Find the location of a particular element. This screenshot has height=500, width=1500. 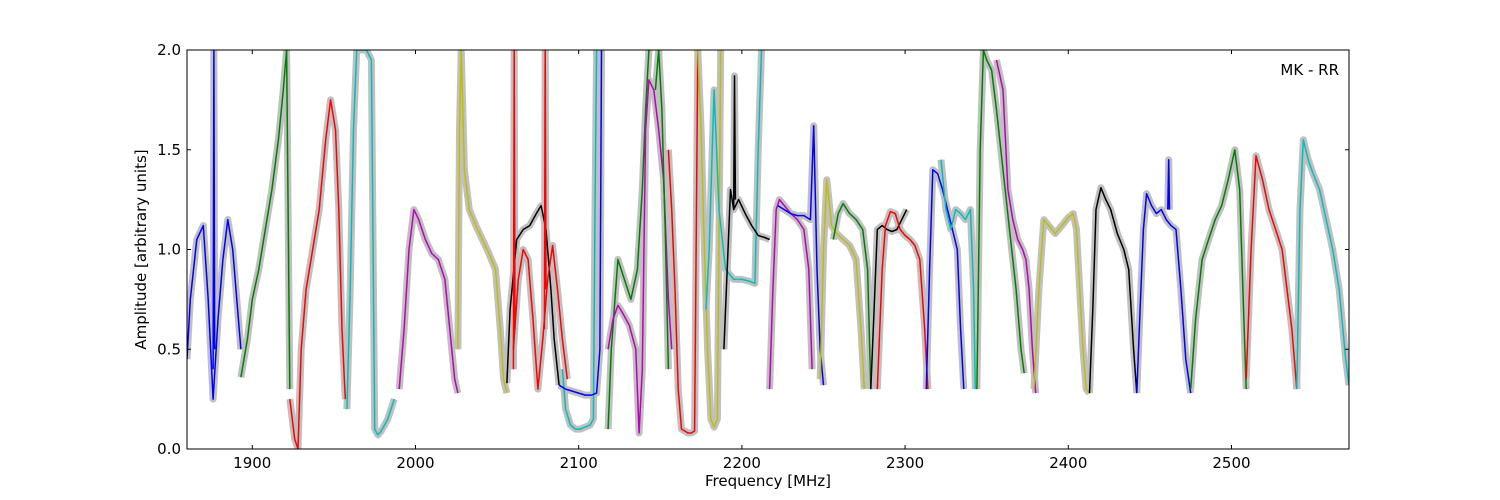

x-tick-label: 2500 is located at coordinates (1231, 463).